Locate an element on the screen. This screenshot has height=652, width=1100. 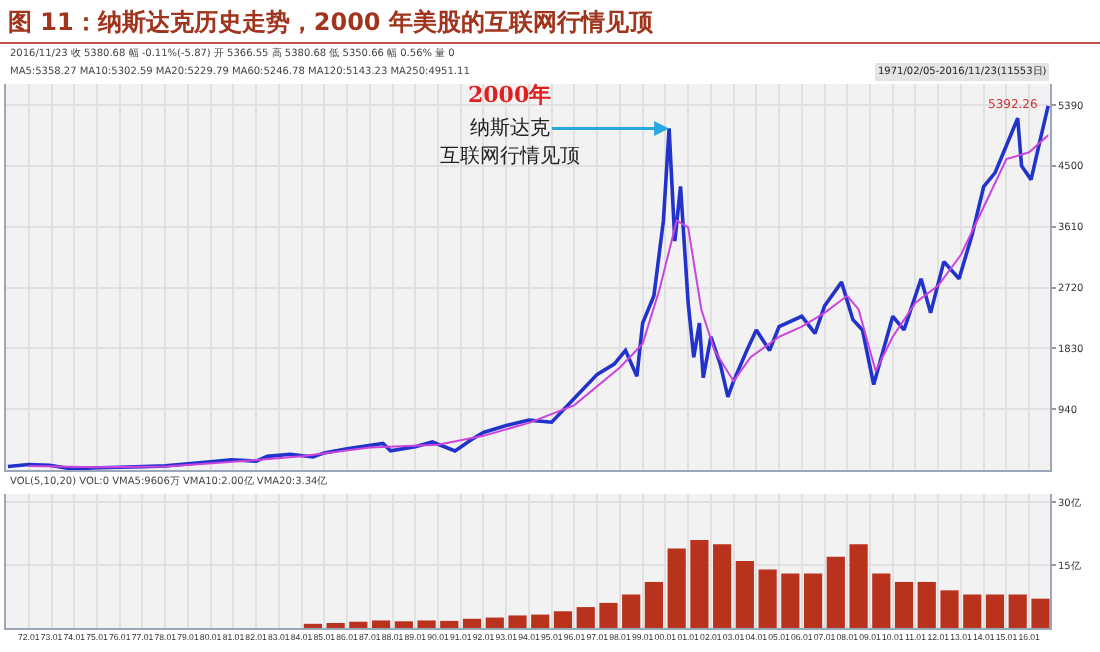
annotation: 互联网行情见顶 is located at coordinates (510, 156).